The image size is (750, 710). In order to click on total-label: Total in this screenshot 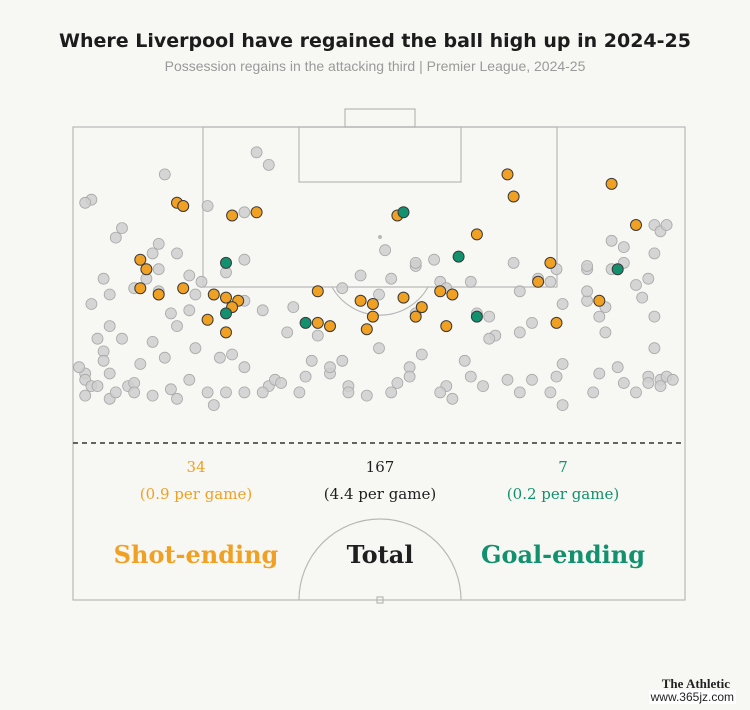, I will do `click(380, 554)`.